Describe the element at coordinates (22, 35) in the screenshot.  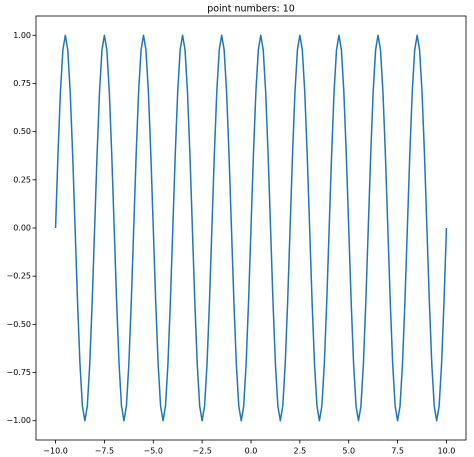
I see `y-tick-label: 1.00` at that location.